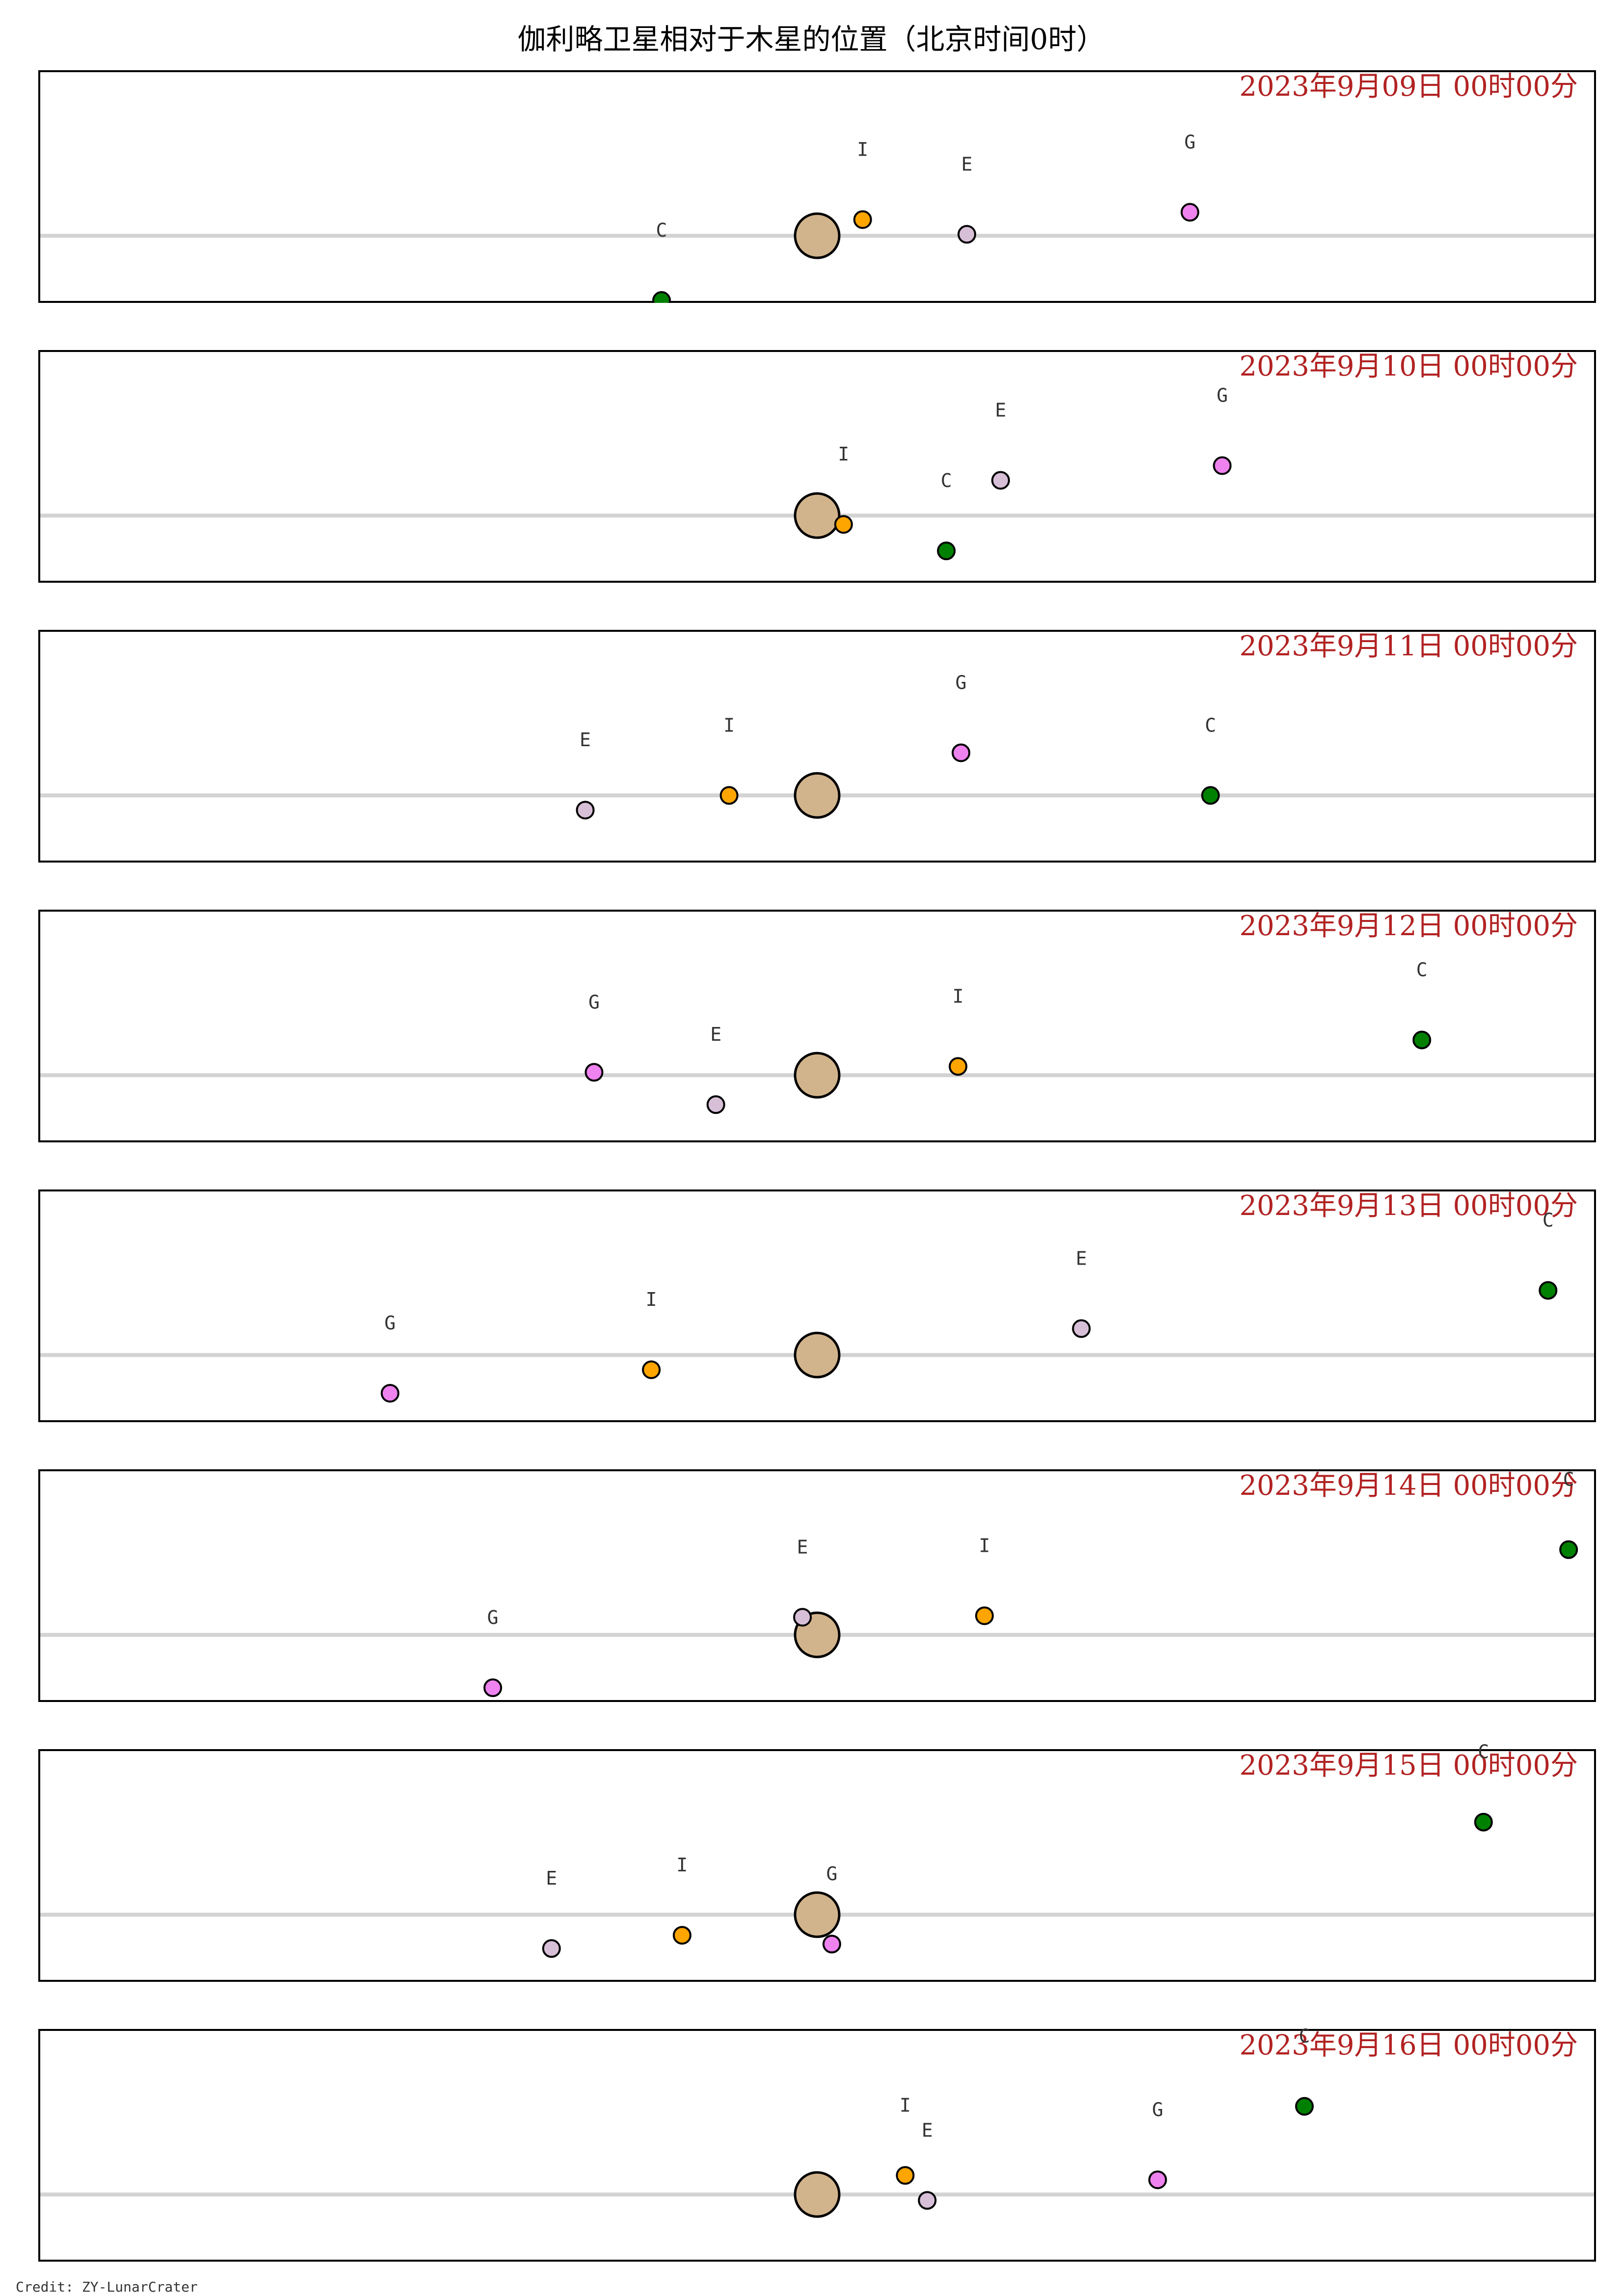 This screenshot has width=1623, height=2296. I want to click on panel-6: 2023年9月14日 00时00分 I E G C, so click(817, 1585).